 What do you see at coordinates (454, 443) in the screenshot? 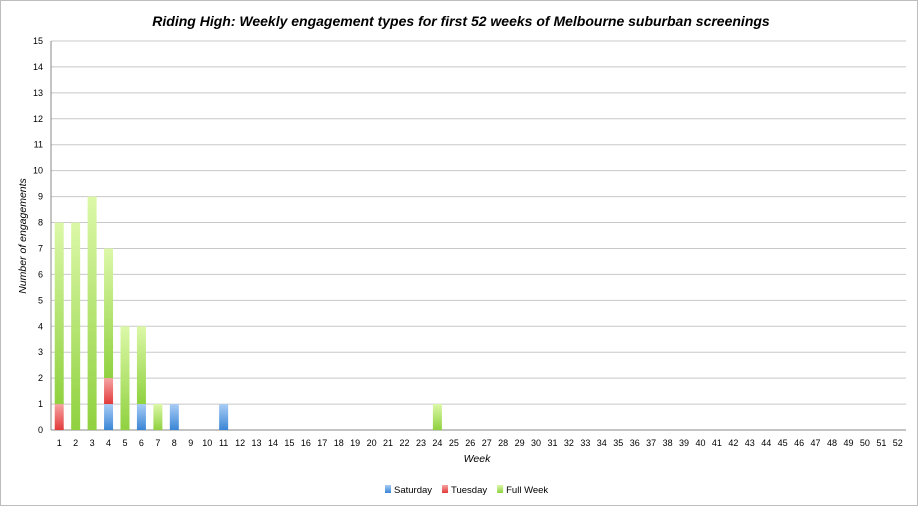
I see `x-tick-label: 25` at bounding box center [454, 443].